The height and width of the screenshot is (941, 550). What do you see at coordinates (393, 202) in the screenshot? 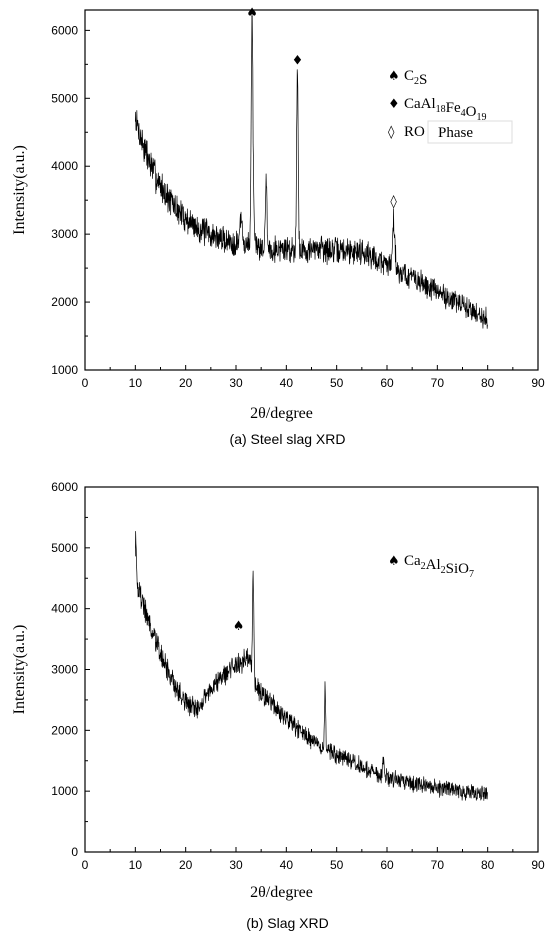
I see `peak-marker: ◊` at bounding box center [393, 202].